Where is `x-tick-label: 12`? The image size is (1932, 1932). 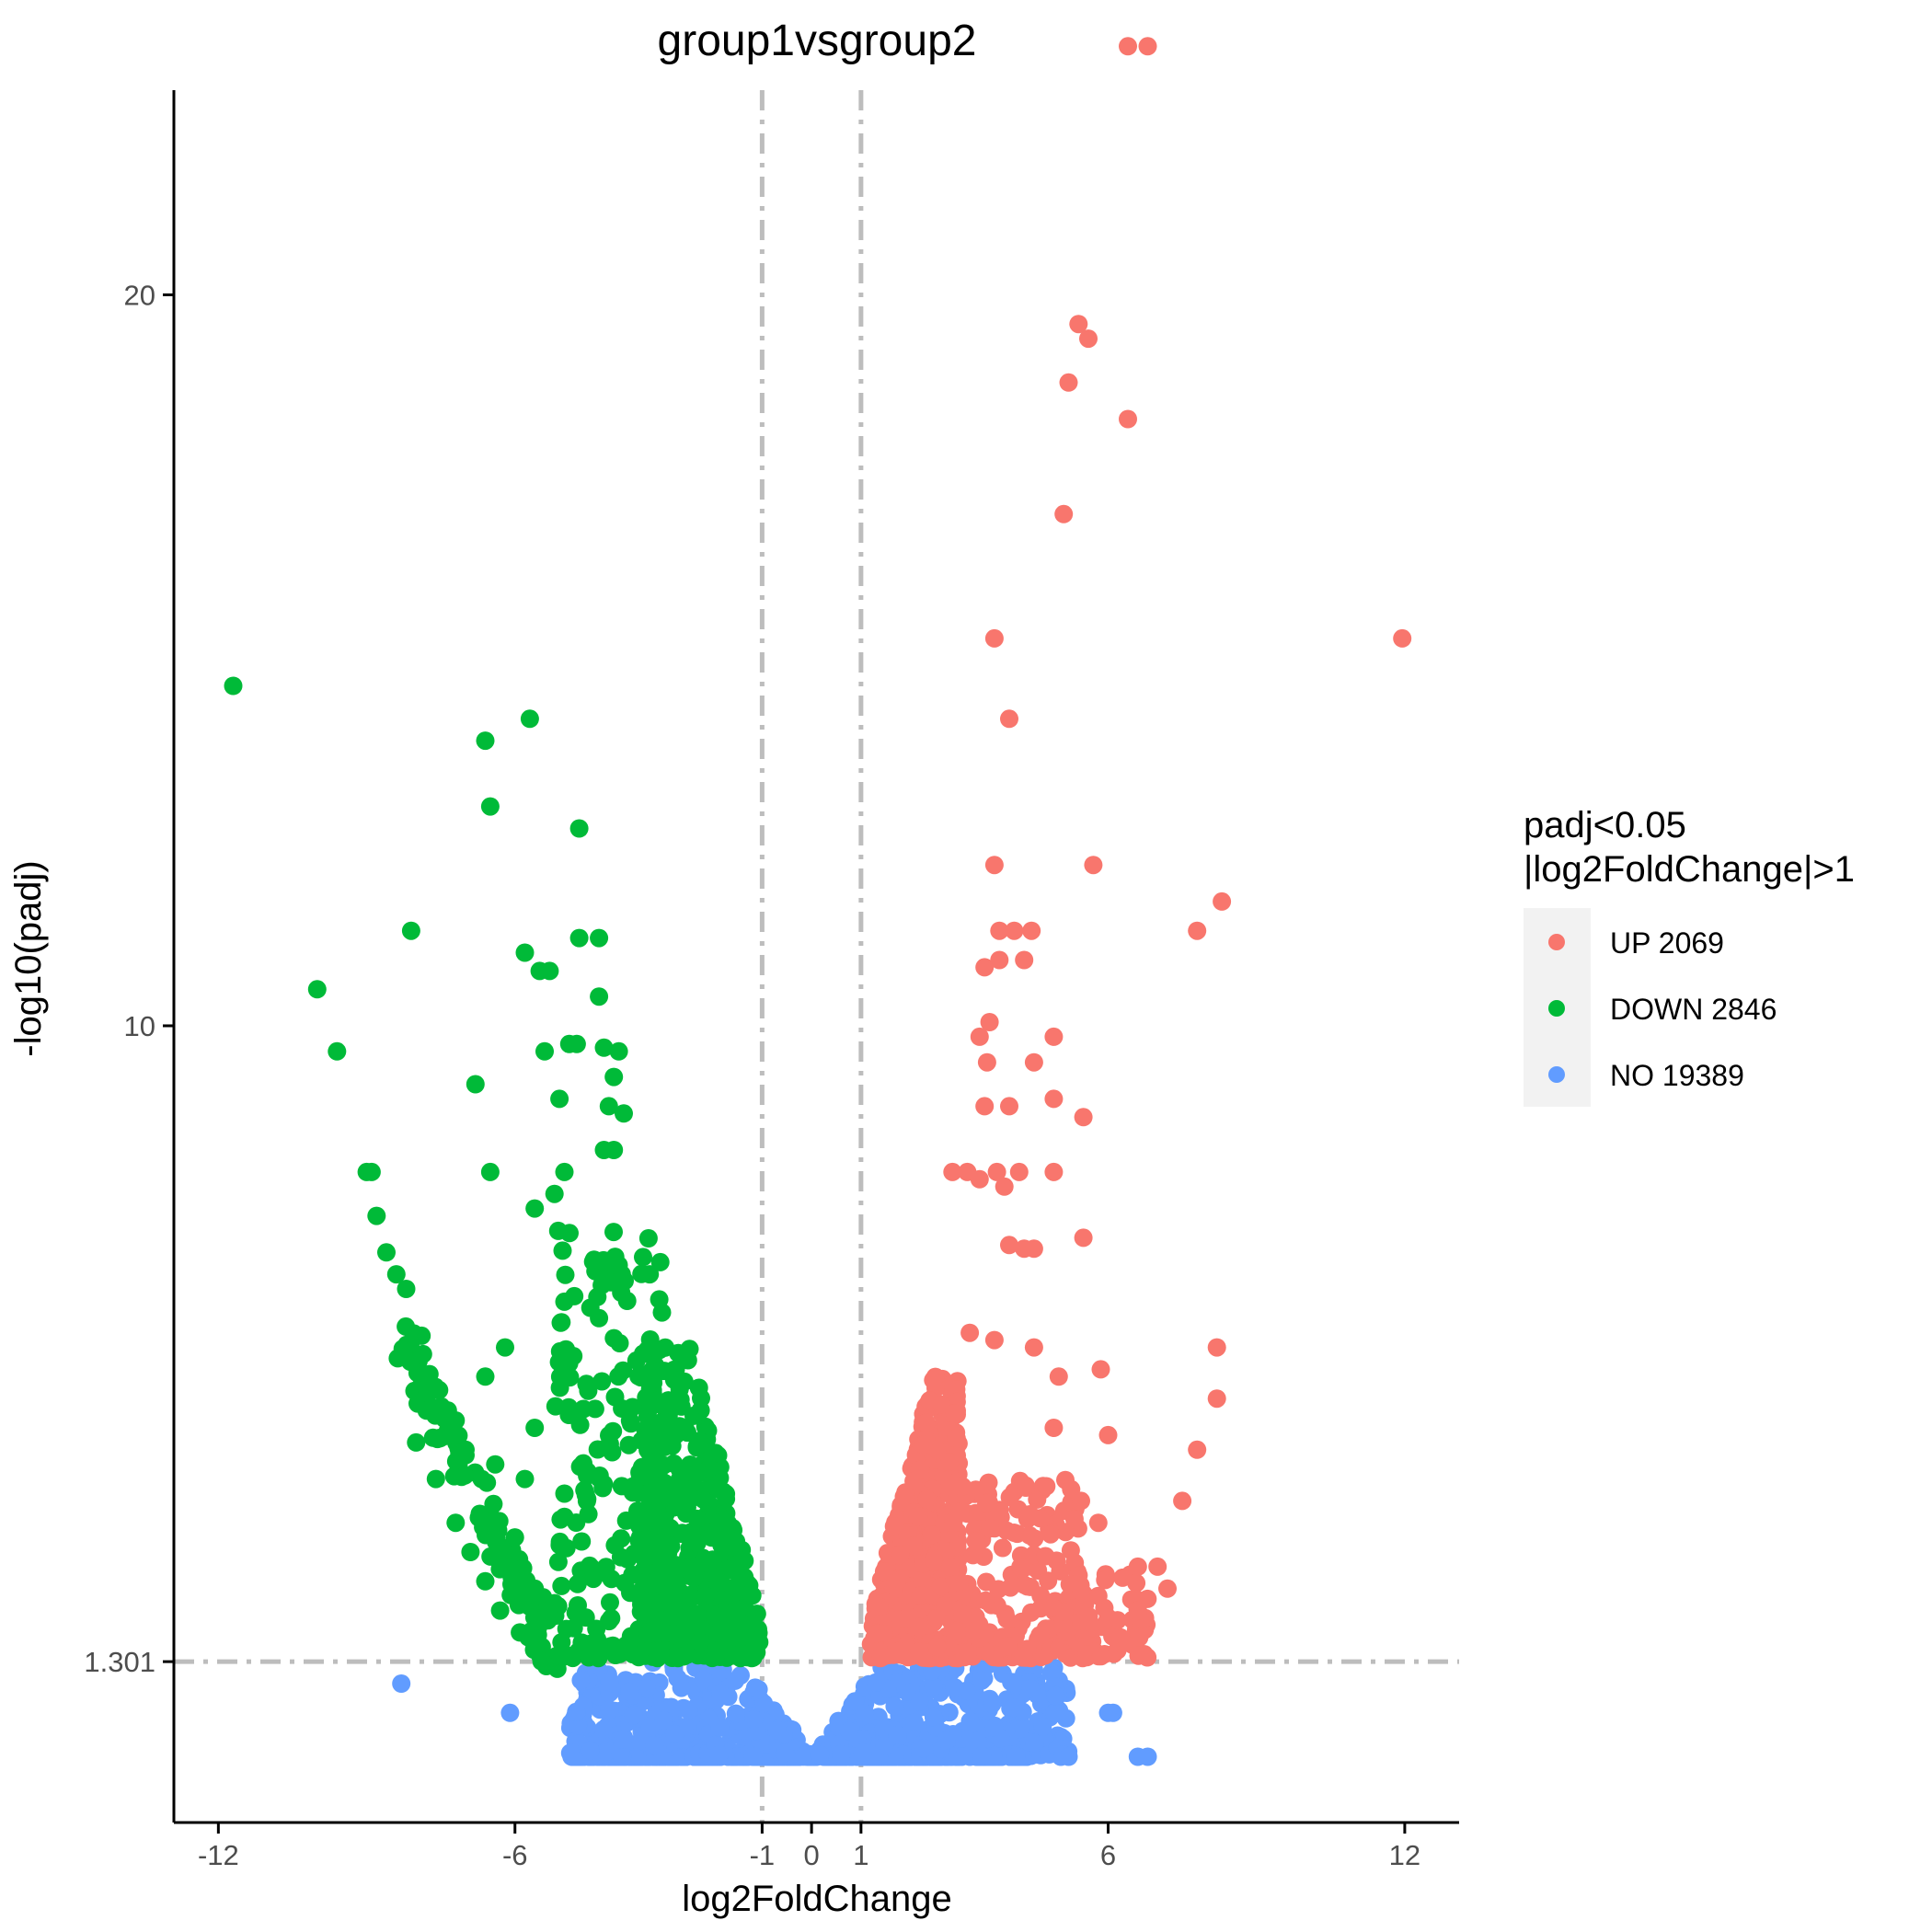 x-tick-label: 12 is located at coordinates (1404, 1855).